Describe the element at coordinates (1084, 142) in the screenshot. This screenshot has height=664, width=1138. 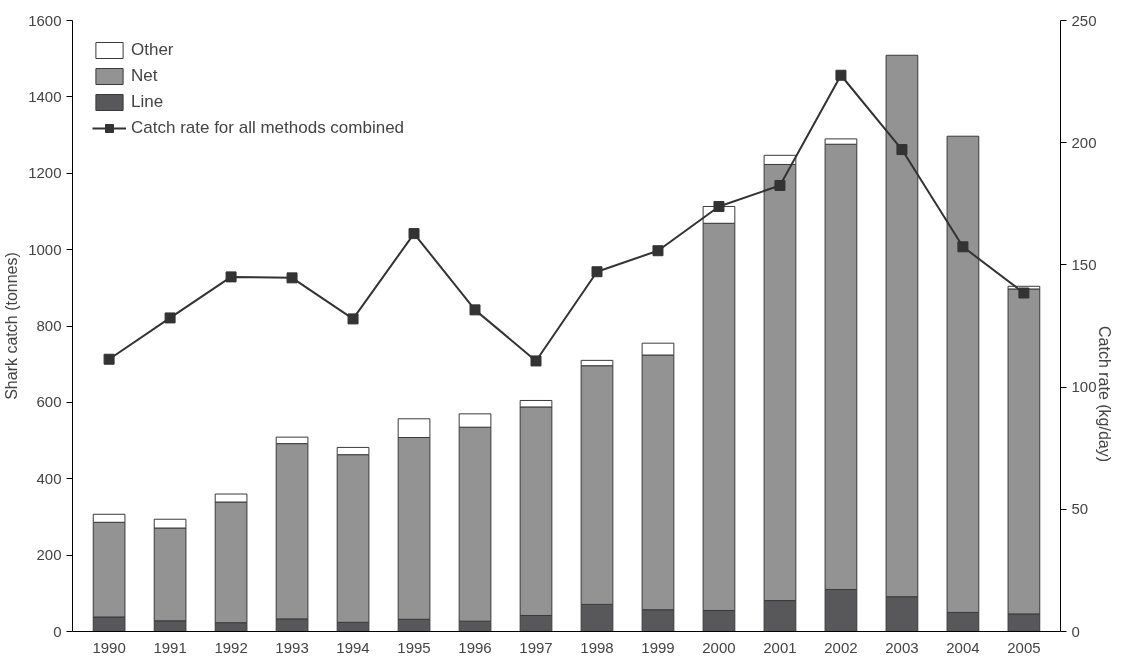
I see `y2-tick-label: 200` at that location.